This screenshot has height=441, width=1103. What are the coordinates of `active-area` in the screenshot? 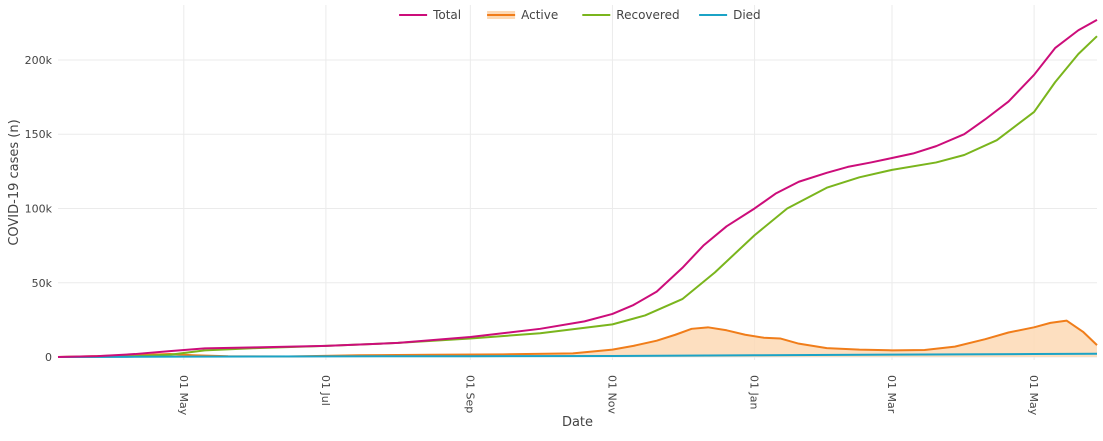 It's located at (577, 339).